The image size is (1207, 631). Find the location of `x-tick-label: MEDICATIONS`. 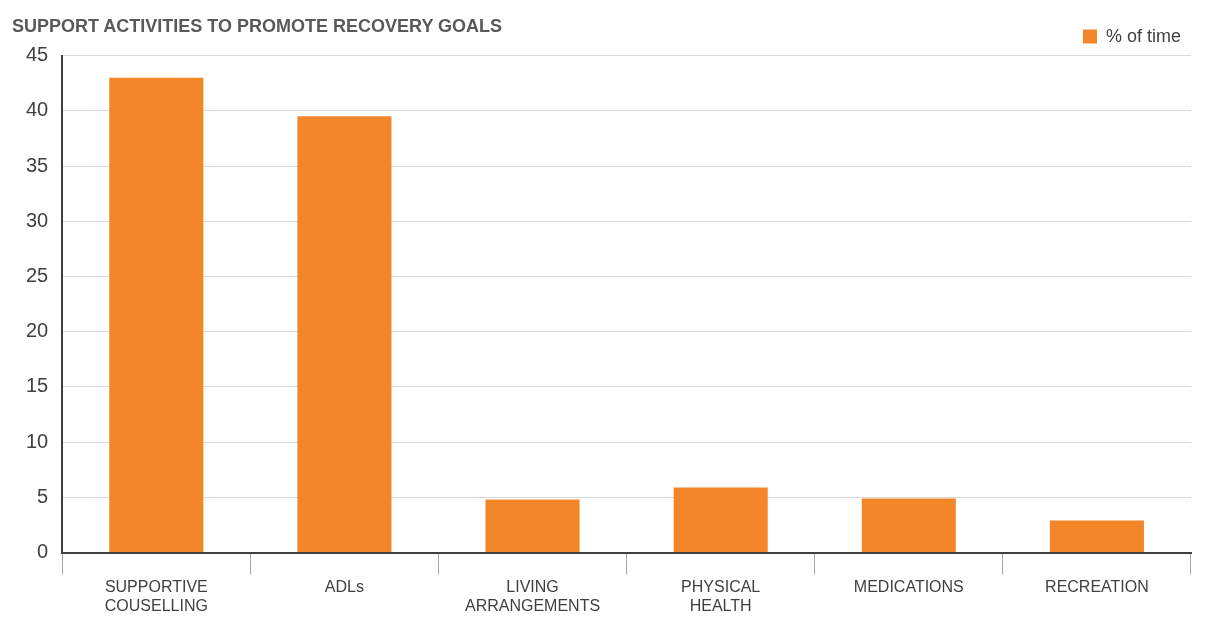

x-tick-label: MEDICATIONS is located at coordinates (908, 586).